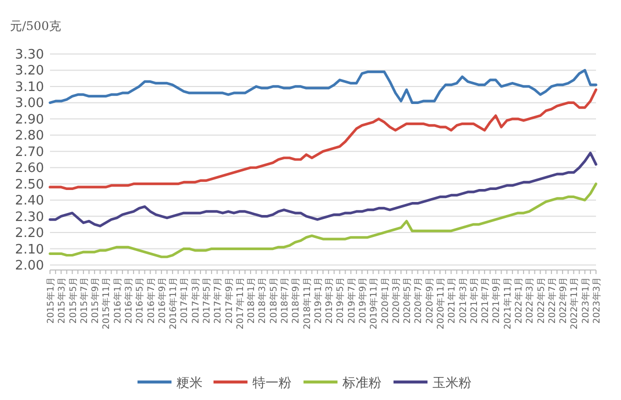  I want to click on x-tick-label: 2018年5月, so click(274, 300).